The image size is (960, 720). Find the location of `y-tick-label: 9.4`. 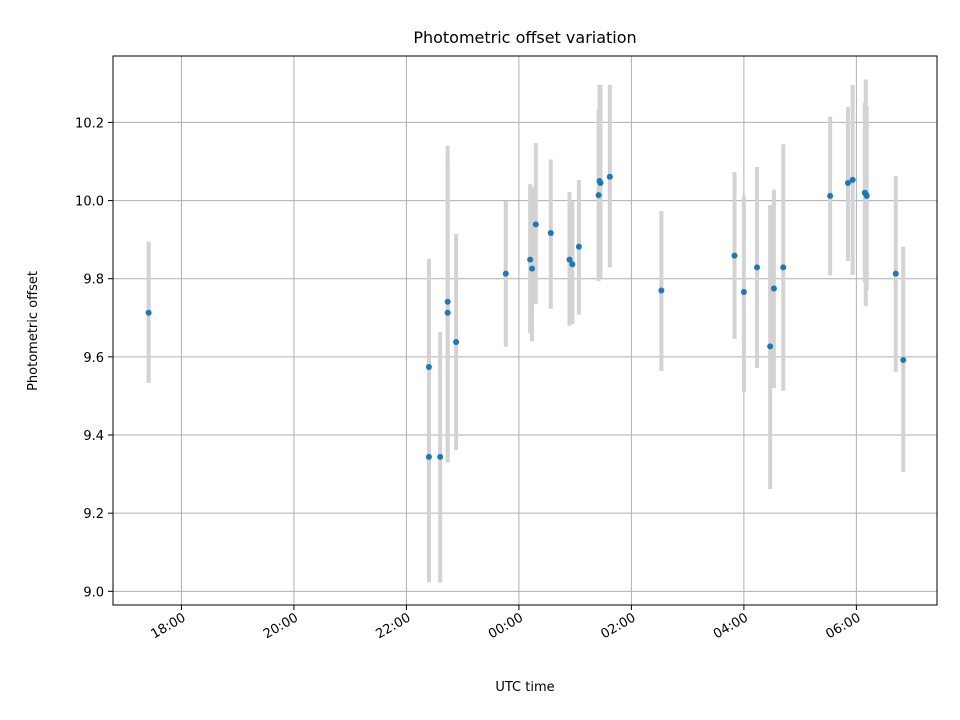

y-tick-label: 9.4 is located at coordinates (93, 436).